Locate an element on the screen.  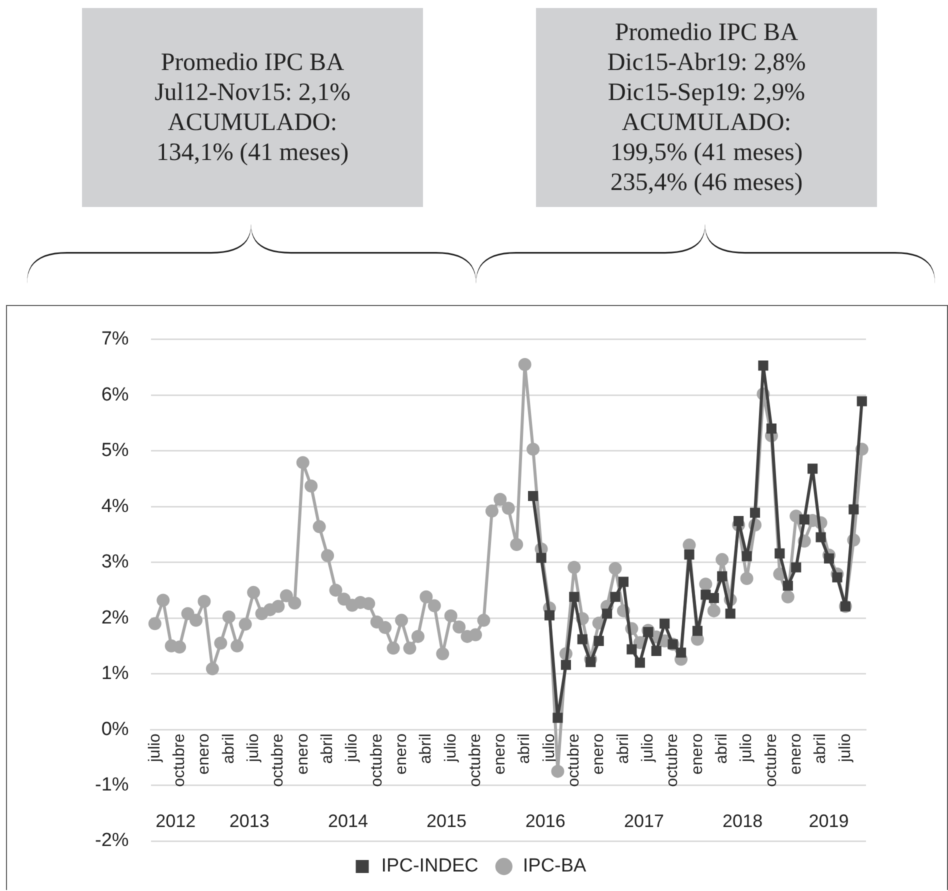
x2-tick-label: 2015 is located at coordinates (446, 820).